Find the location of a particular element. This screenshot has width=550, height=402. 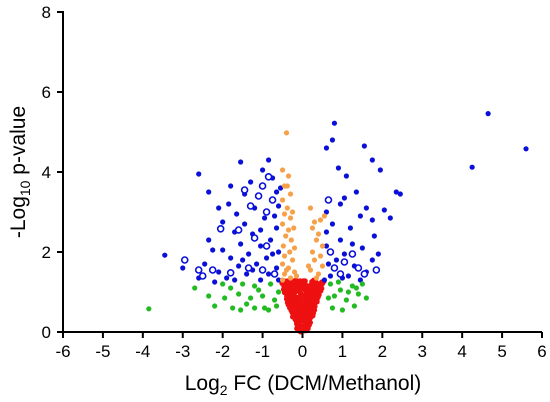

y-tick-label: 4 is located at coordinates (46, 172).